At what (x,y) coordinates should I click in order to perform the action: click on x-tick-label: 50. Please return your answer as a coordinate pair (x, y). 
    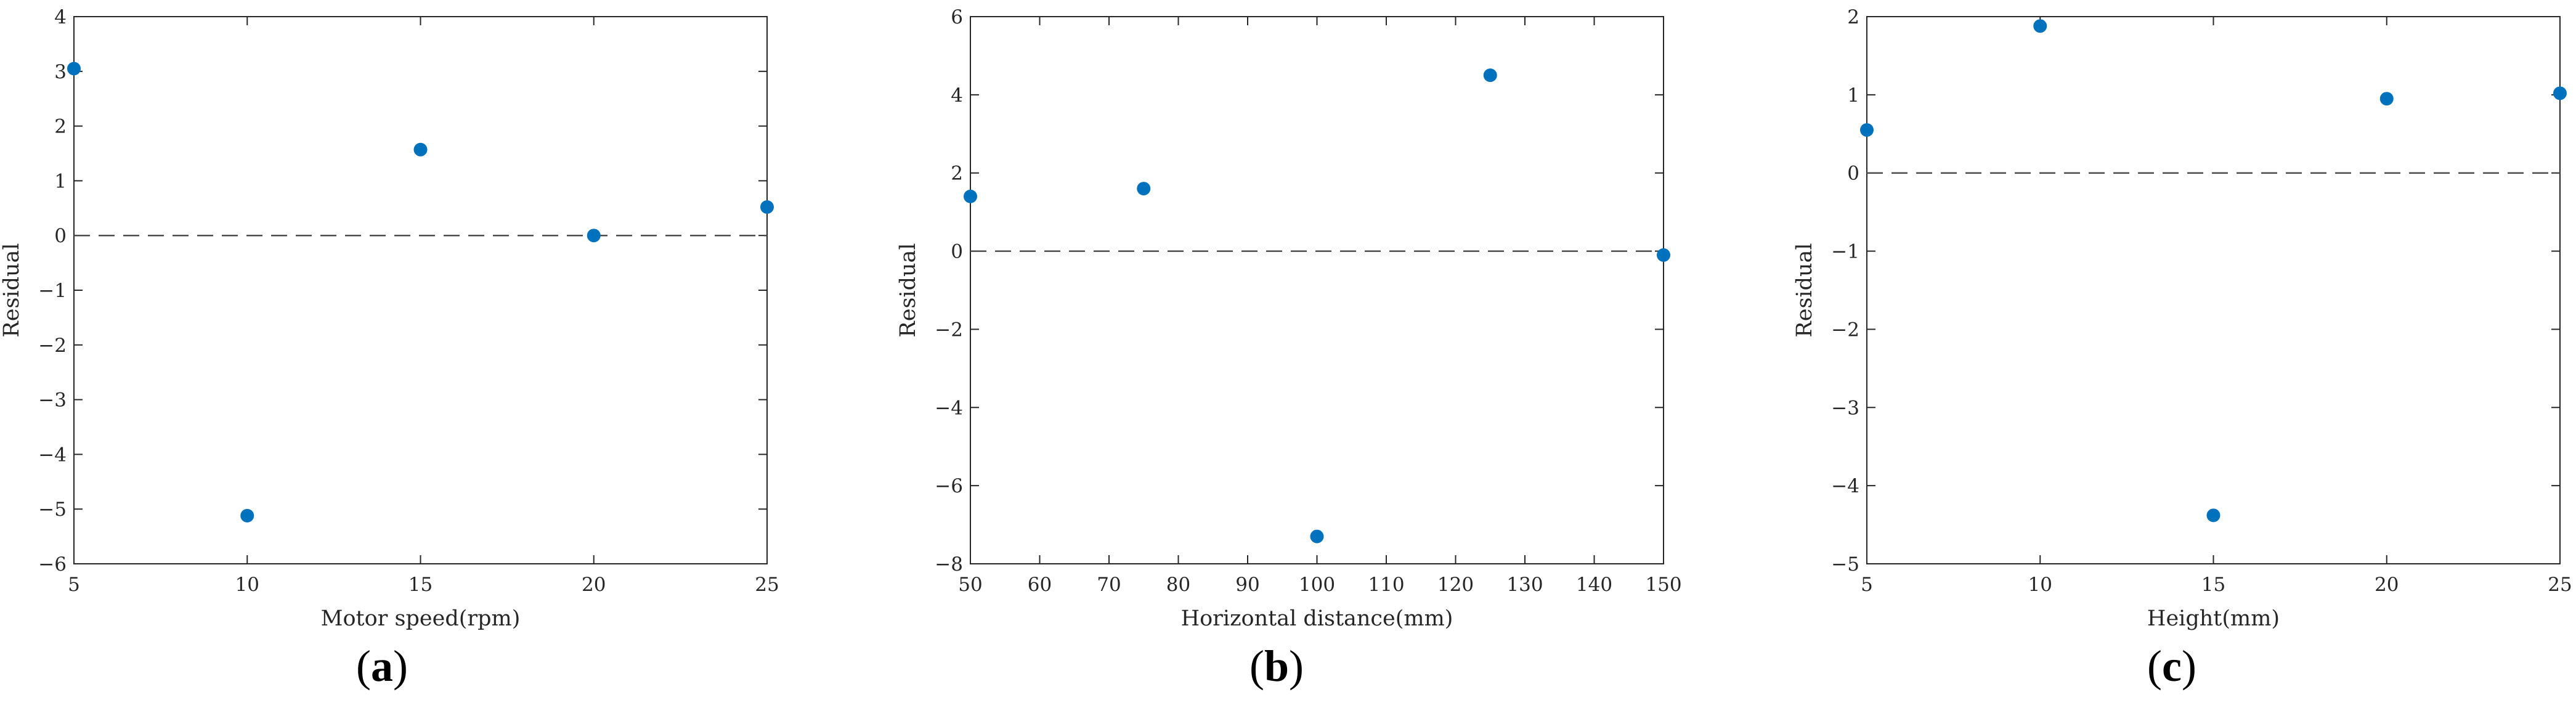
    Looking at the image, I should click on (970, 585).